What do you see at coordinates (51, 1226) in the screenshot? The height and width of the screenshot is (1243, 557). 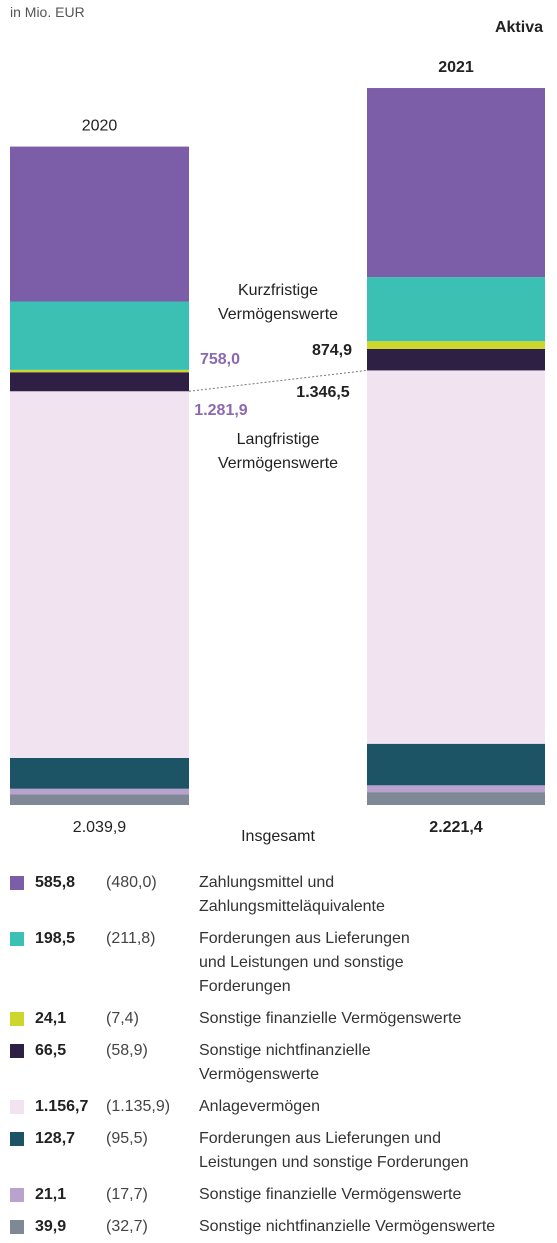 I see `legend-value: 39,9` at bounding box center [51, 1226].